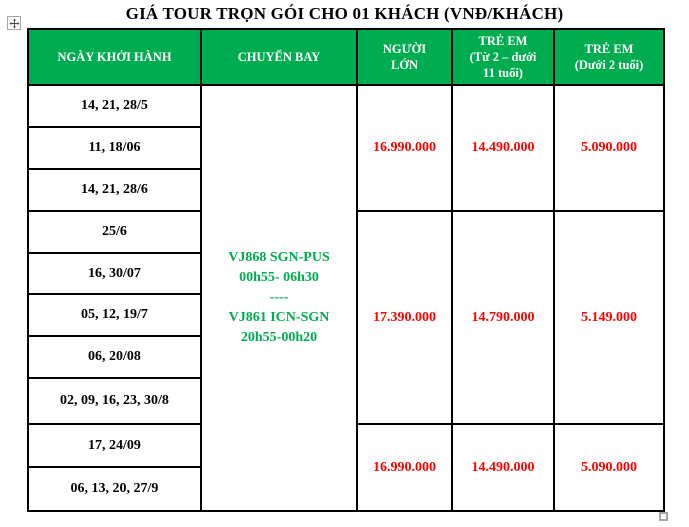 This screenshot has height=527, width=689. I want to click on flight-line: VJ861 ICN-SGN, so click(279, 317).